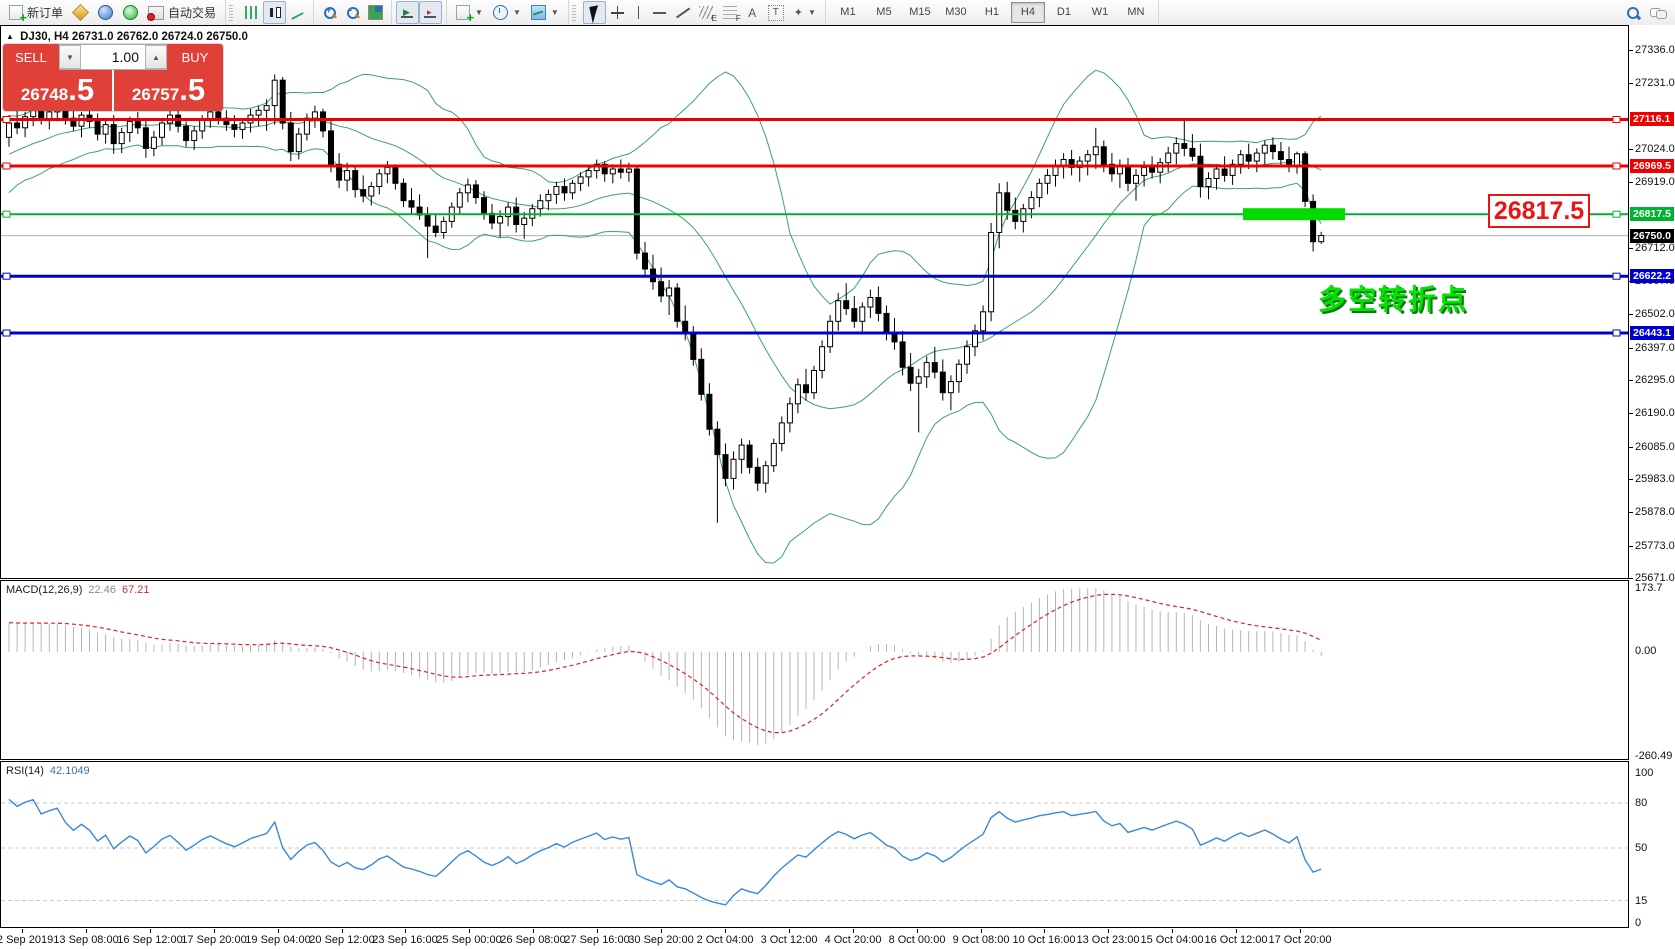  What do you see at coordinates (10, 36) in the screenshot?
I see `collapse-triangle-icon: ▲` at bounding box center [10, 36].